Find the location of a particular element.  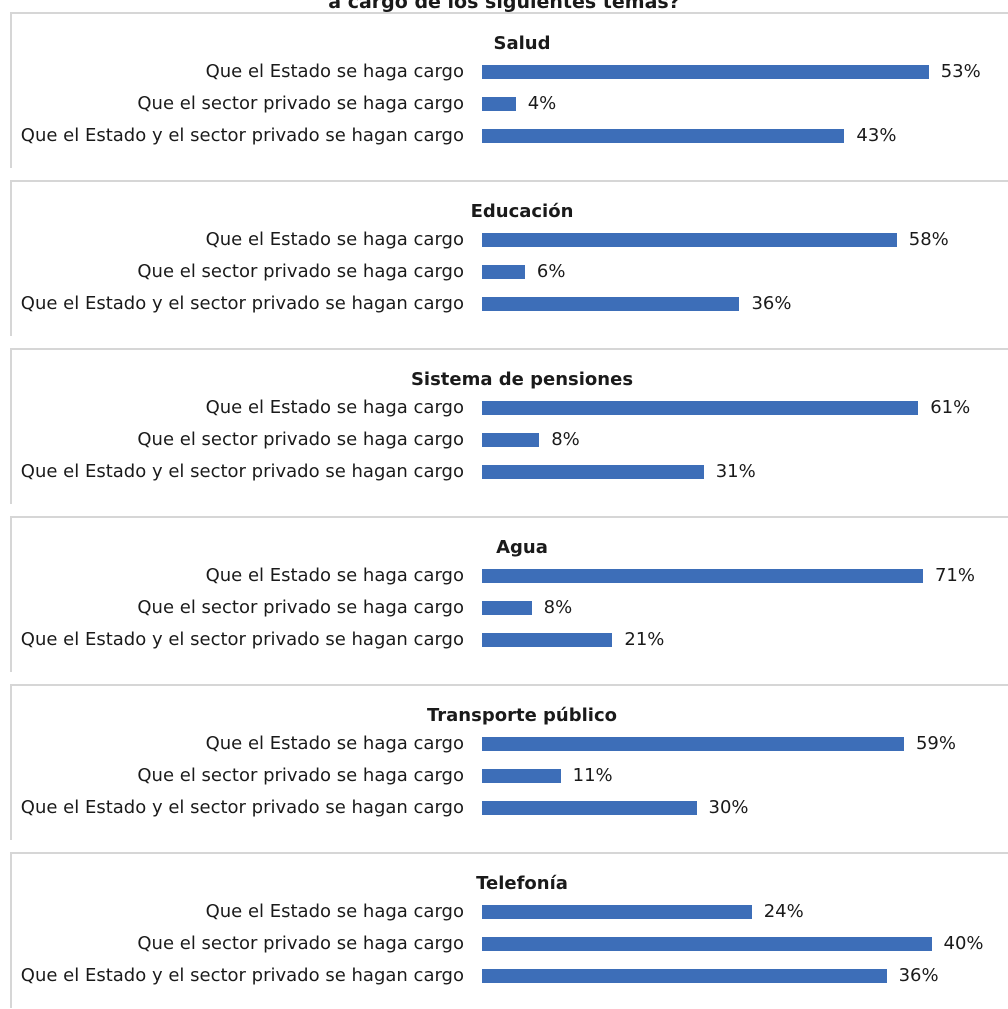

value-label: 31% is located at coordinates (735, 471).